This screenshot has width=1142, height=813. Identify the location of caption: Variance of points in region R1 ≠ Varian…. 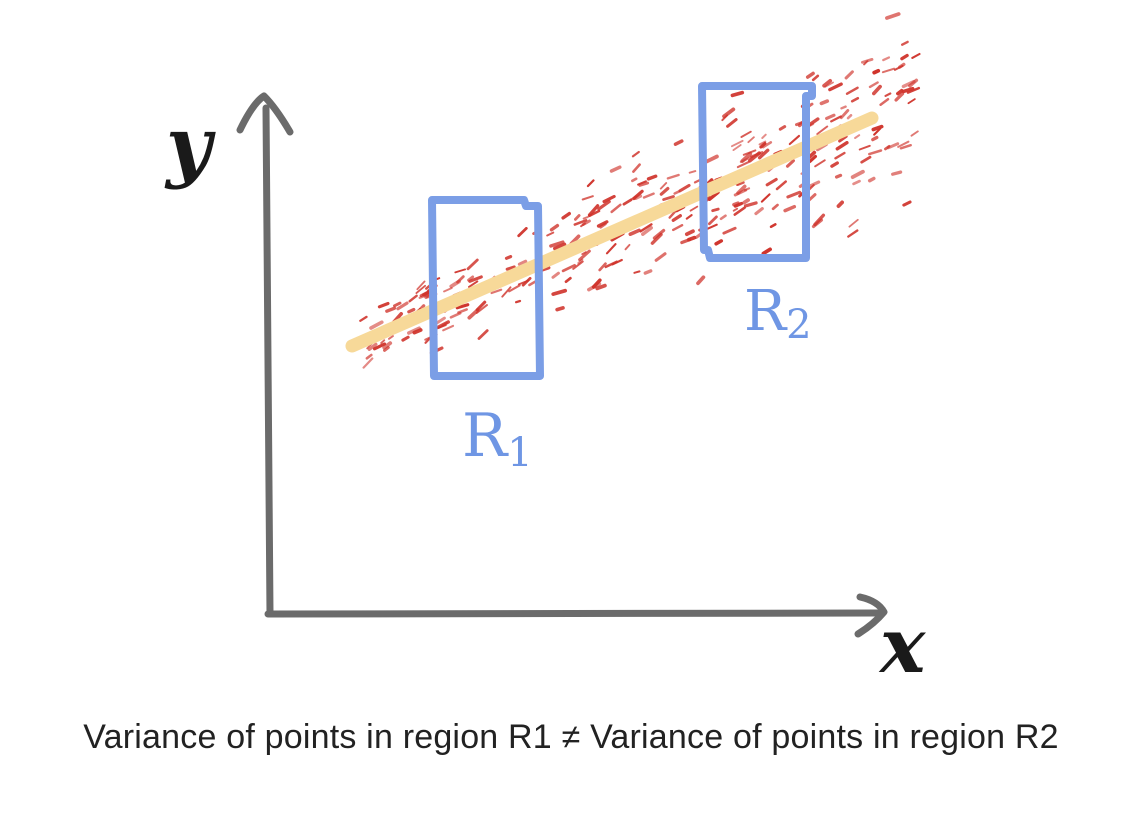
(571, 737).